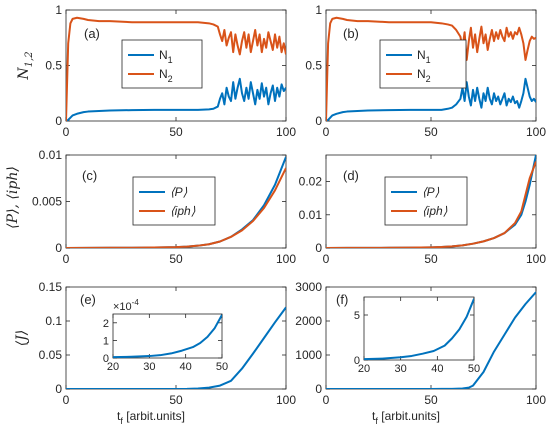 The image size is (550, 435). What do you see at coordinates (351, 33) in the screenshot?
I see `panel-label: (b)` at bounding box center [351, 33].